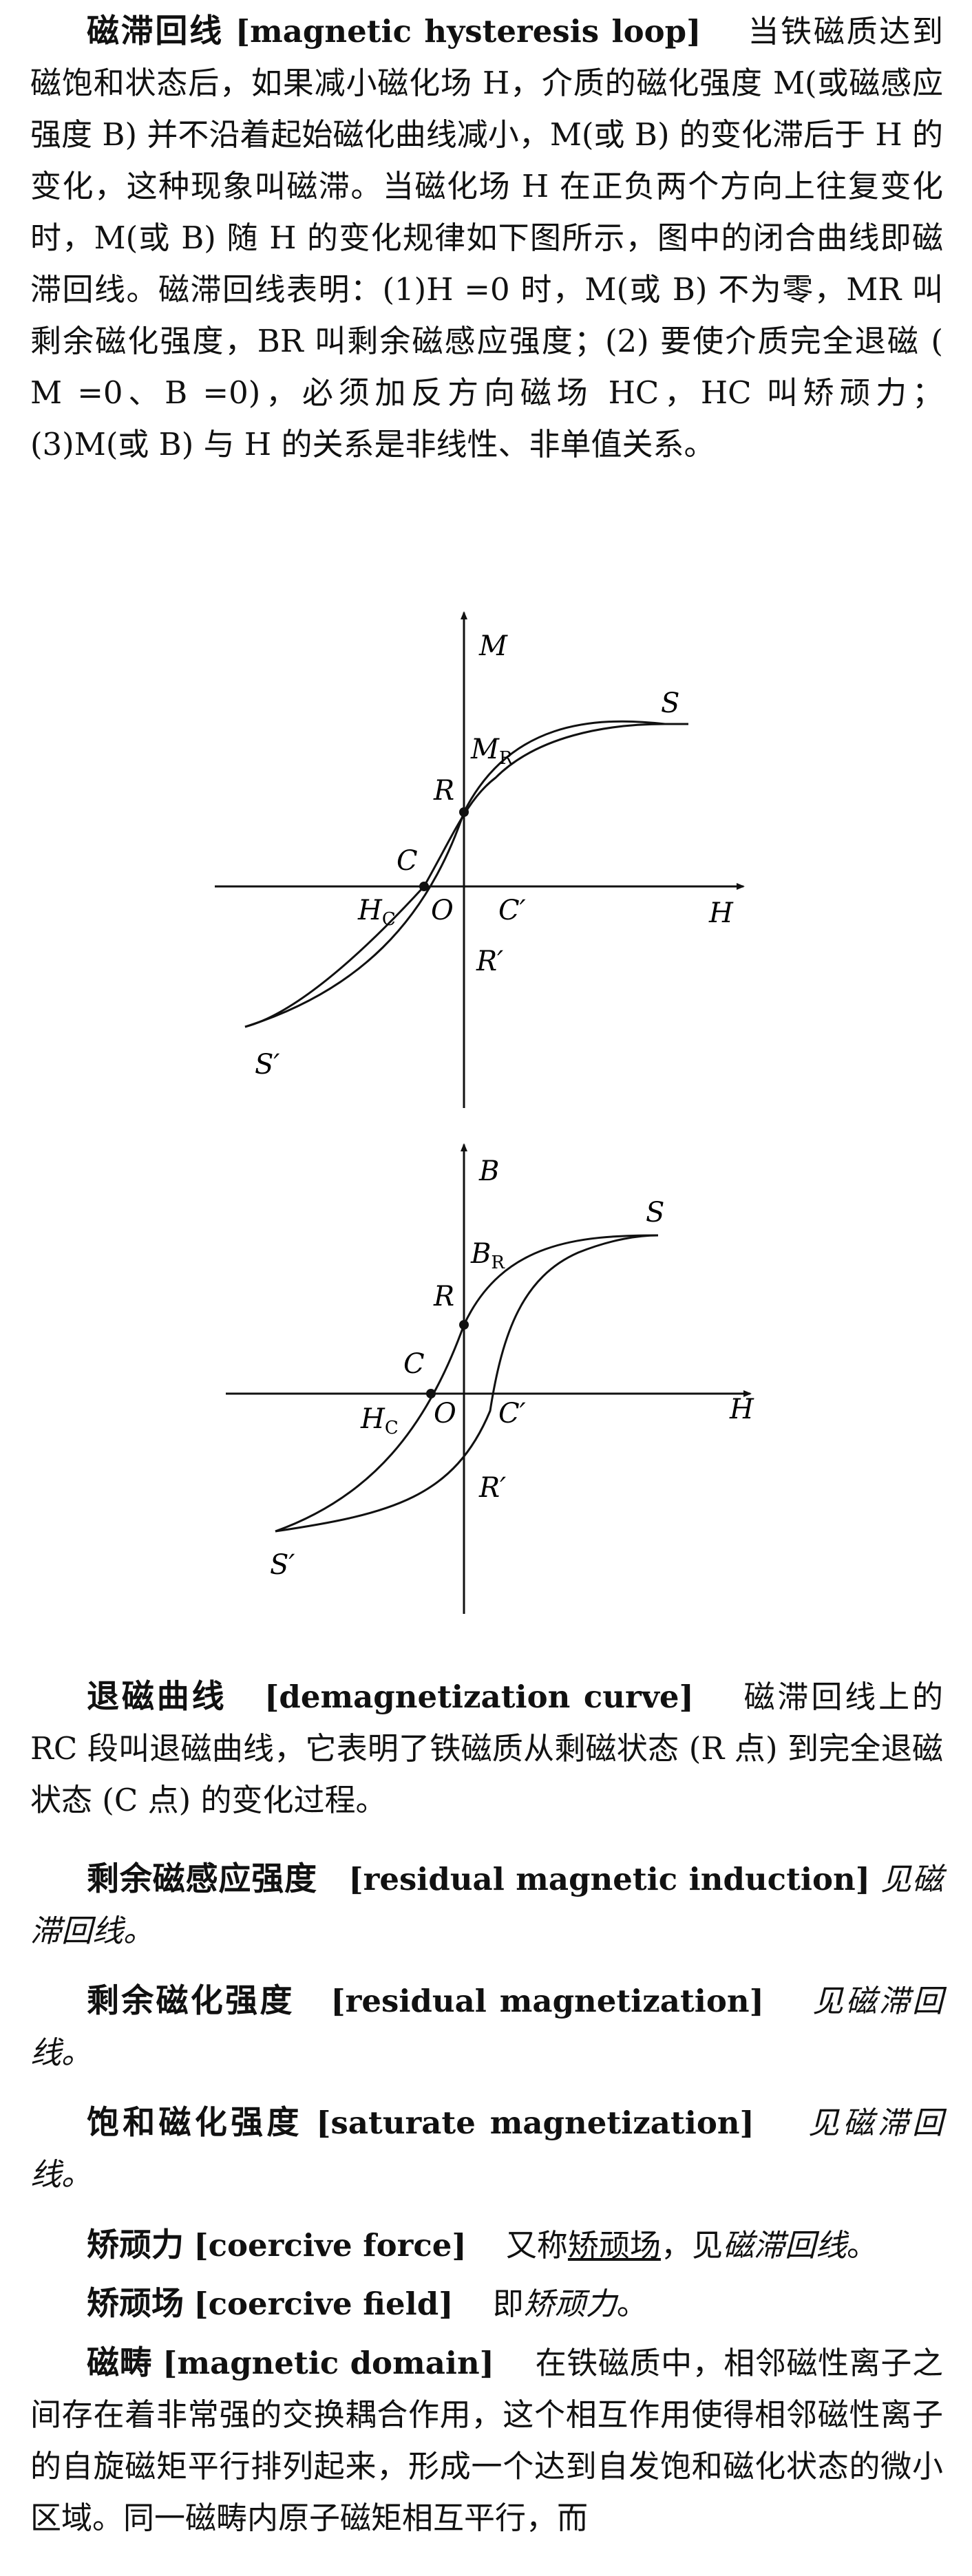 The width and height of the screenshot is (972, 2576). What do you see at coordinates (323, 2304) in the screenshot?
I see `term-english: [coercive field]` at bounding box center [323, 2304].